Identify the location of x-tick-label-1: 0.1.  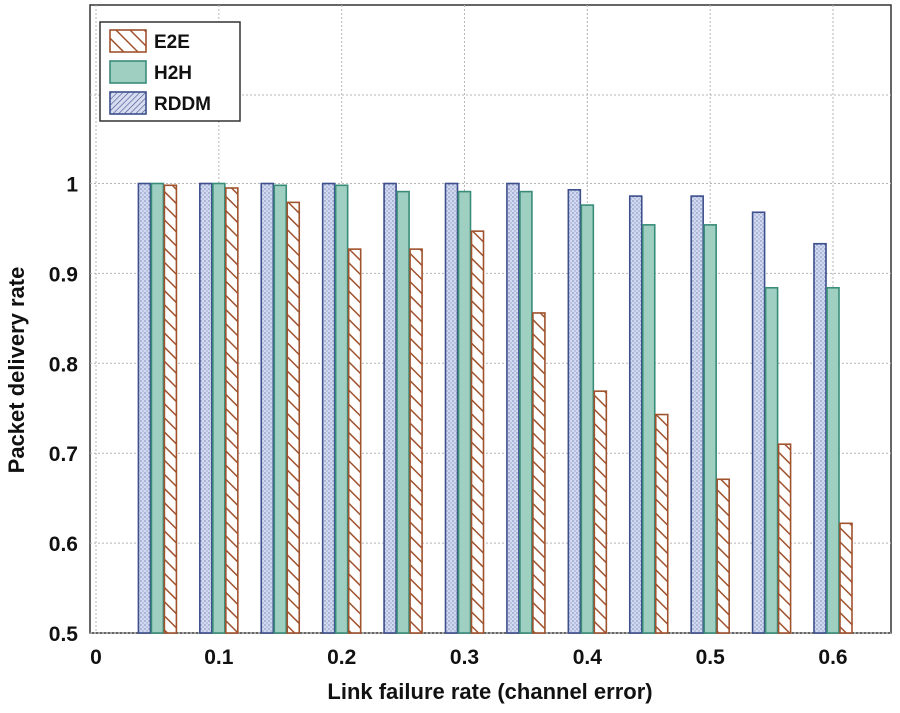
(219, 657).